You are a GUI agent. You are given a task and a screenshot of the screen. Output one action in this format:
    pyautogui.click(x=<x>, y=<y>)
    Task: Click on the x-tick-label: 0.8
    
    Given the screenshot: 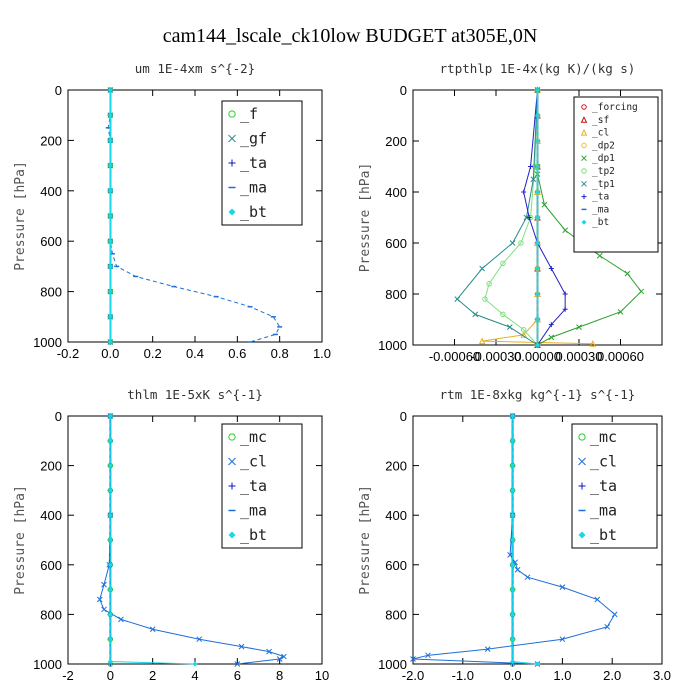 What is the action you would take?
    pyautogui.click(x=280, y=353)
    